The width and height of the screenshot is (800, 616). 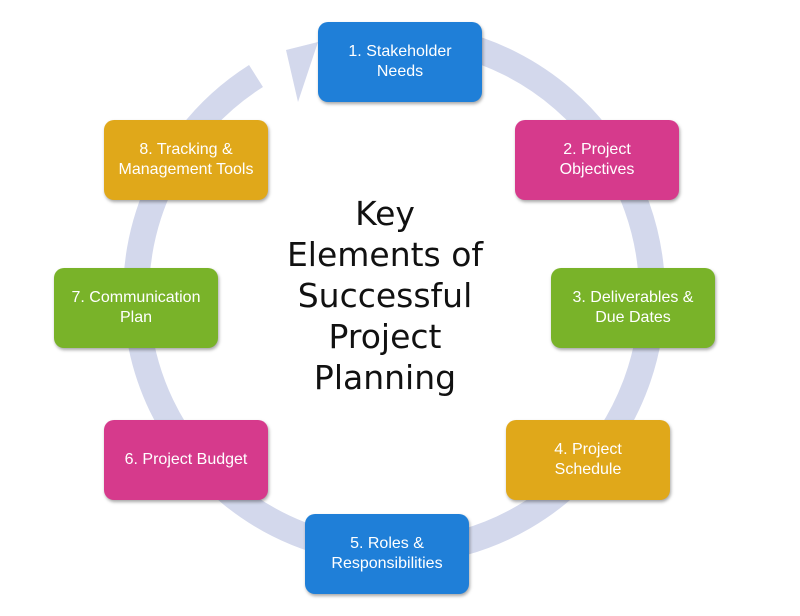 I want to click on cycle-arrowhead, so click(x=302, y=72).